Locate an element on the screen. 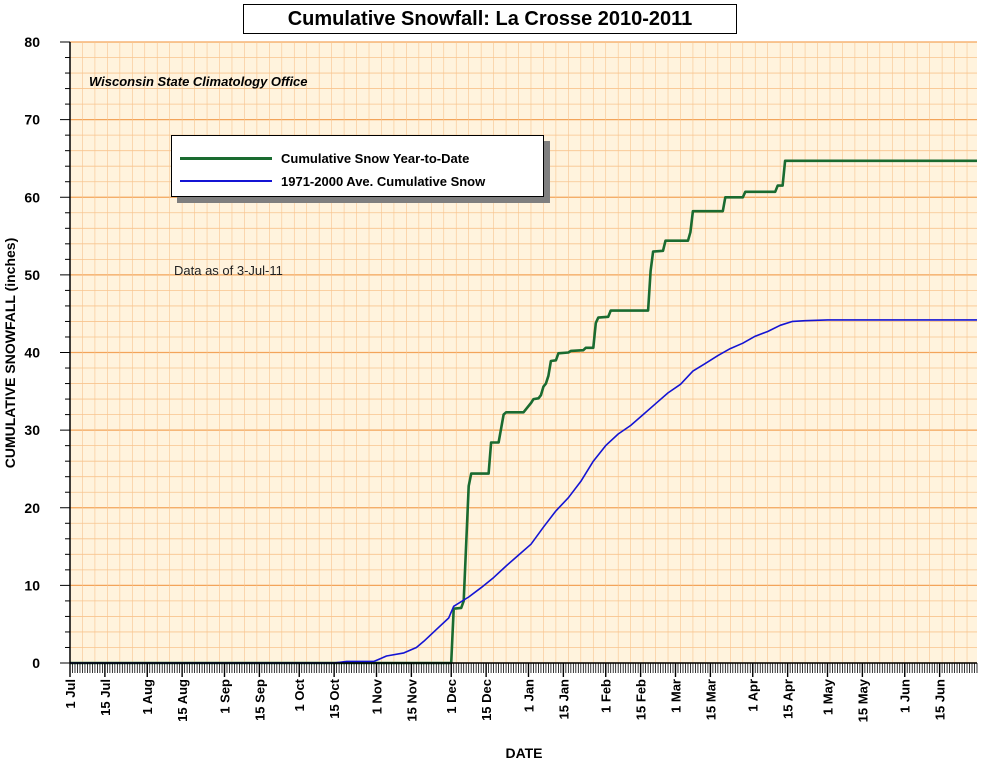 The height and width of the screenshot is (764, 982). x-tick-label: 1 Jun is located at coordinates (905, 696).